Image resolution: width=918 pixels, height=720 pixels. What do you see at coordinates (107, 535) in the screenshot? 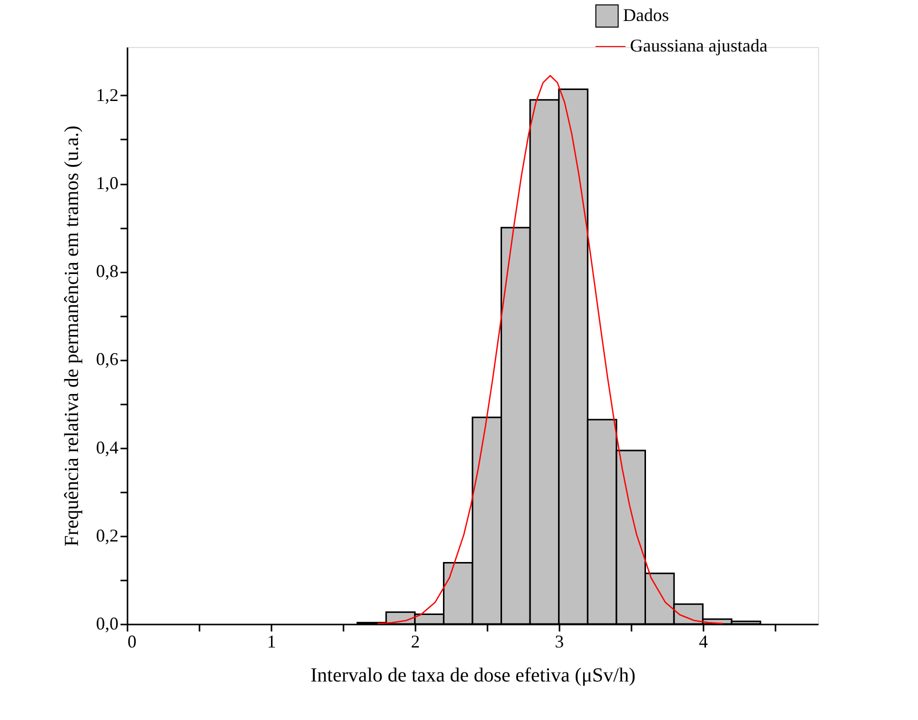
I see `y-tick-label: 0,2` at bounding box center [107, 535].